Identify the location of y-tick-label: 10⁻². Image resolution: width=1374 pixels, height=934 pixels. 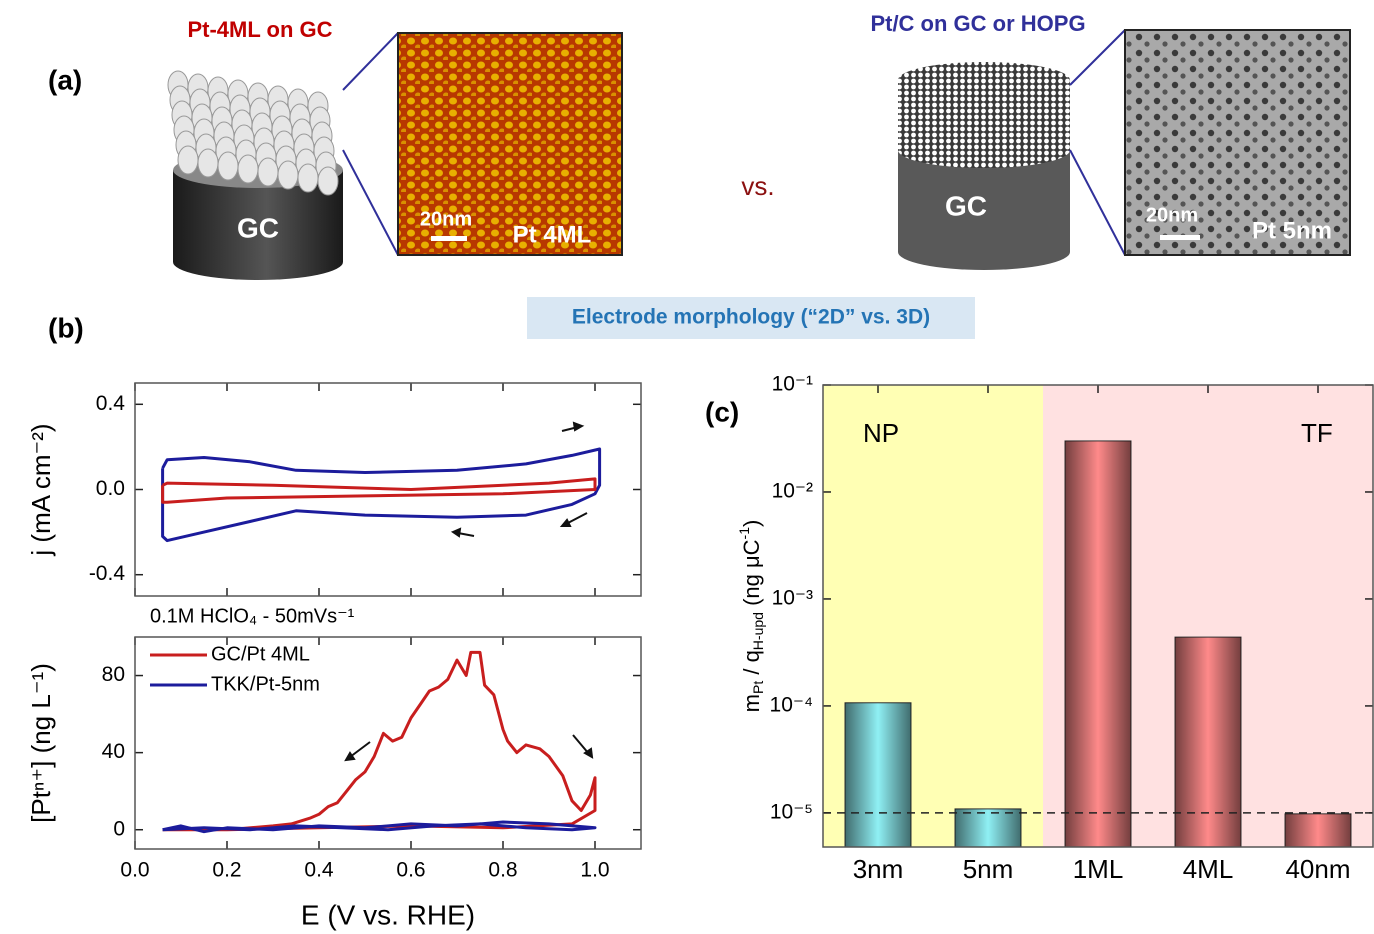
(792, 491).